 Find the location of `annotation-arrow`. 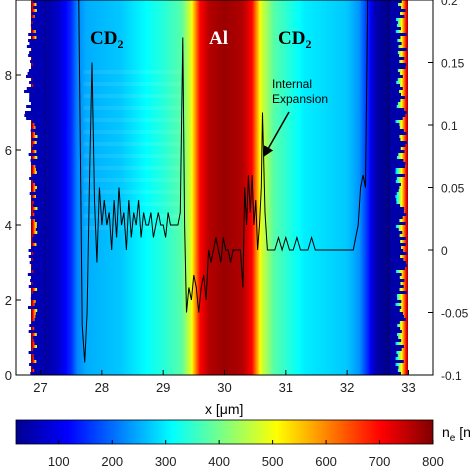

annotation-arrow is located at coordinates (276, 134).